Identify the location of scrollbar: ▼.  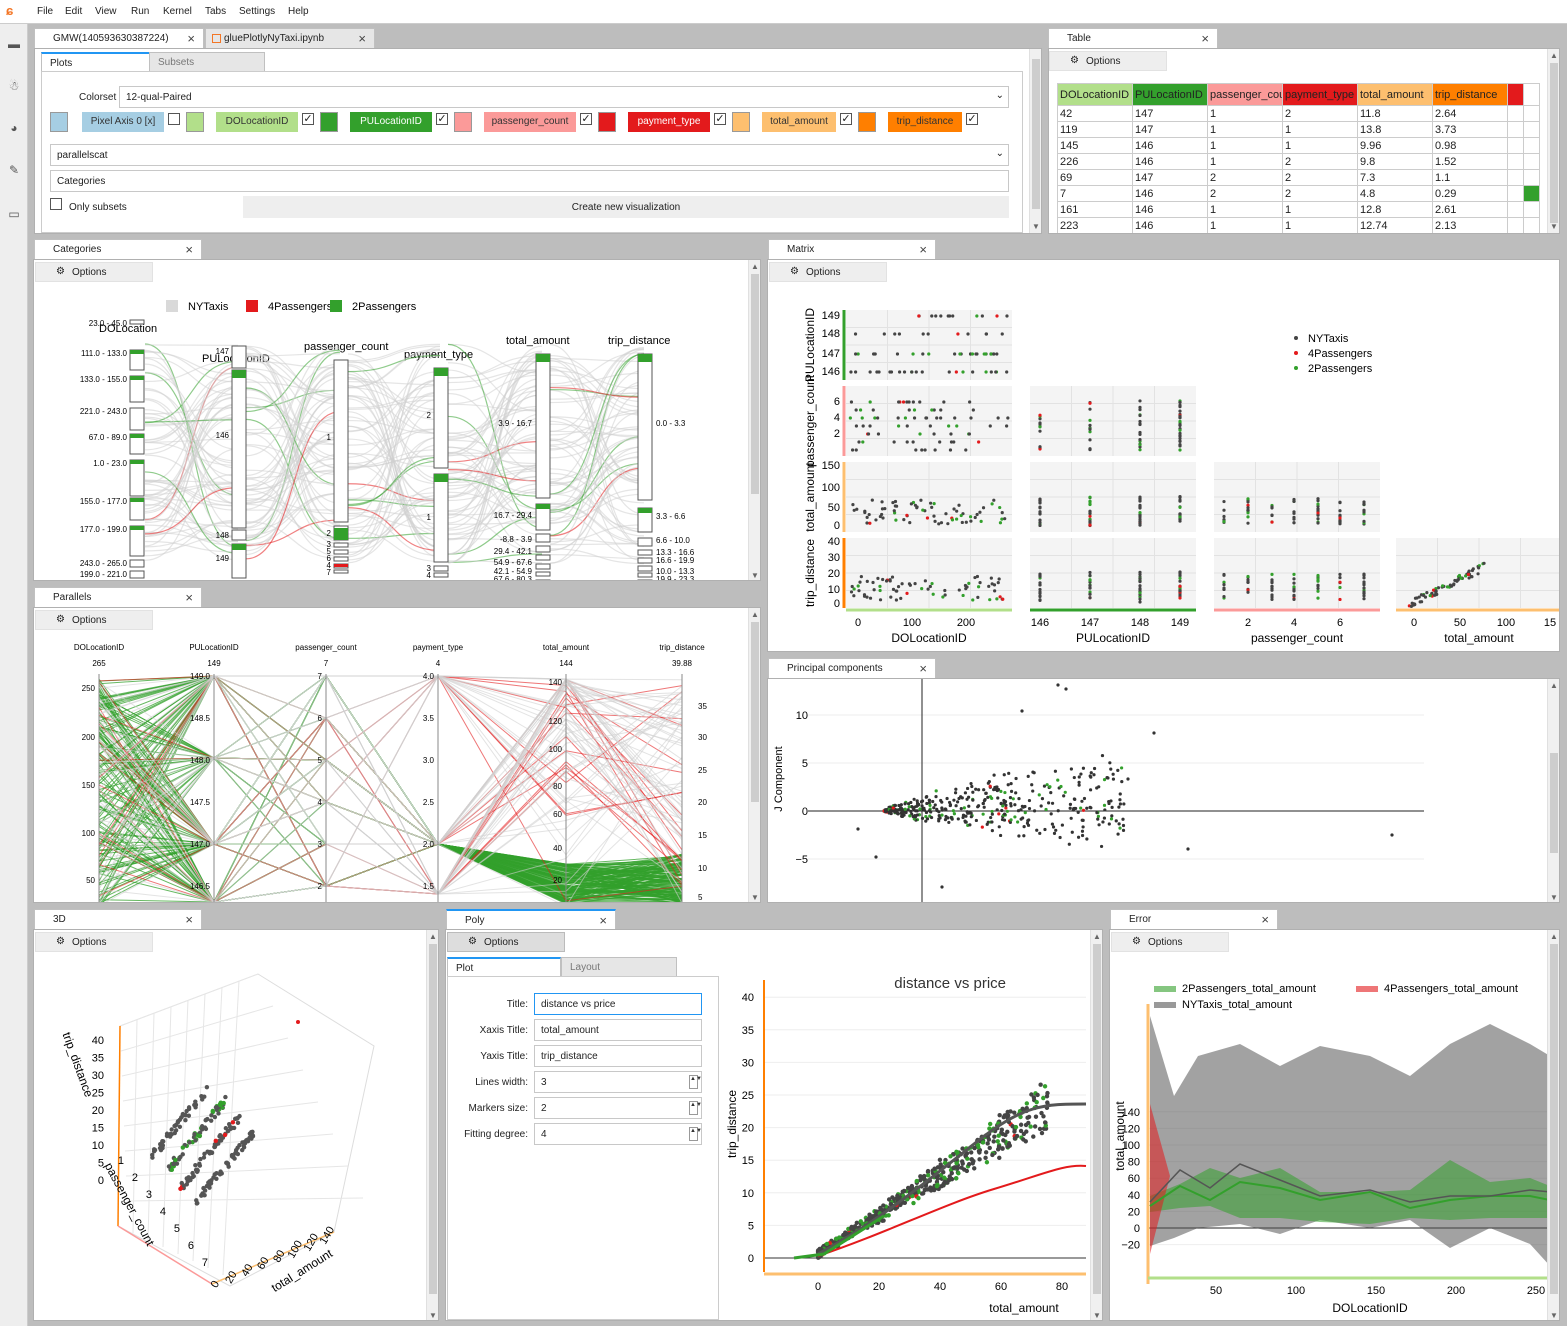
(1035, 141).